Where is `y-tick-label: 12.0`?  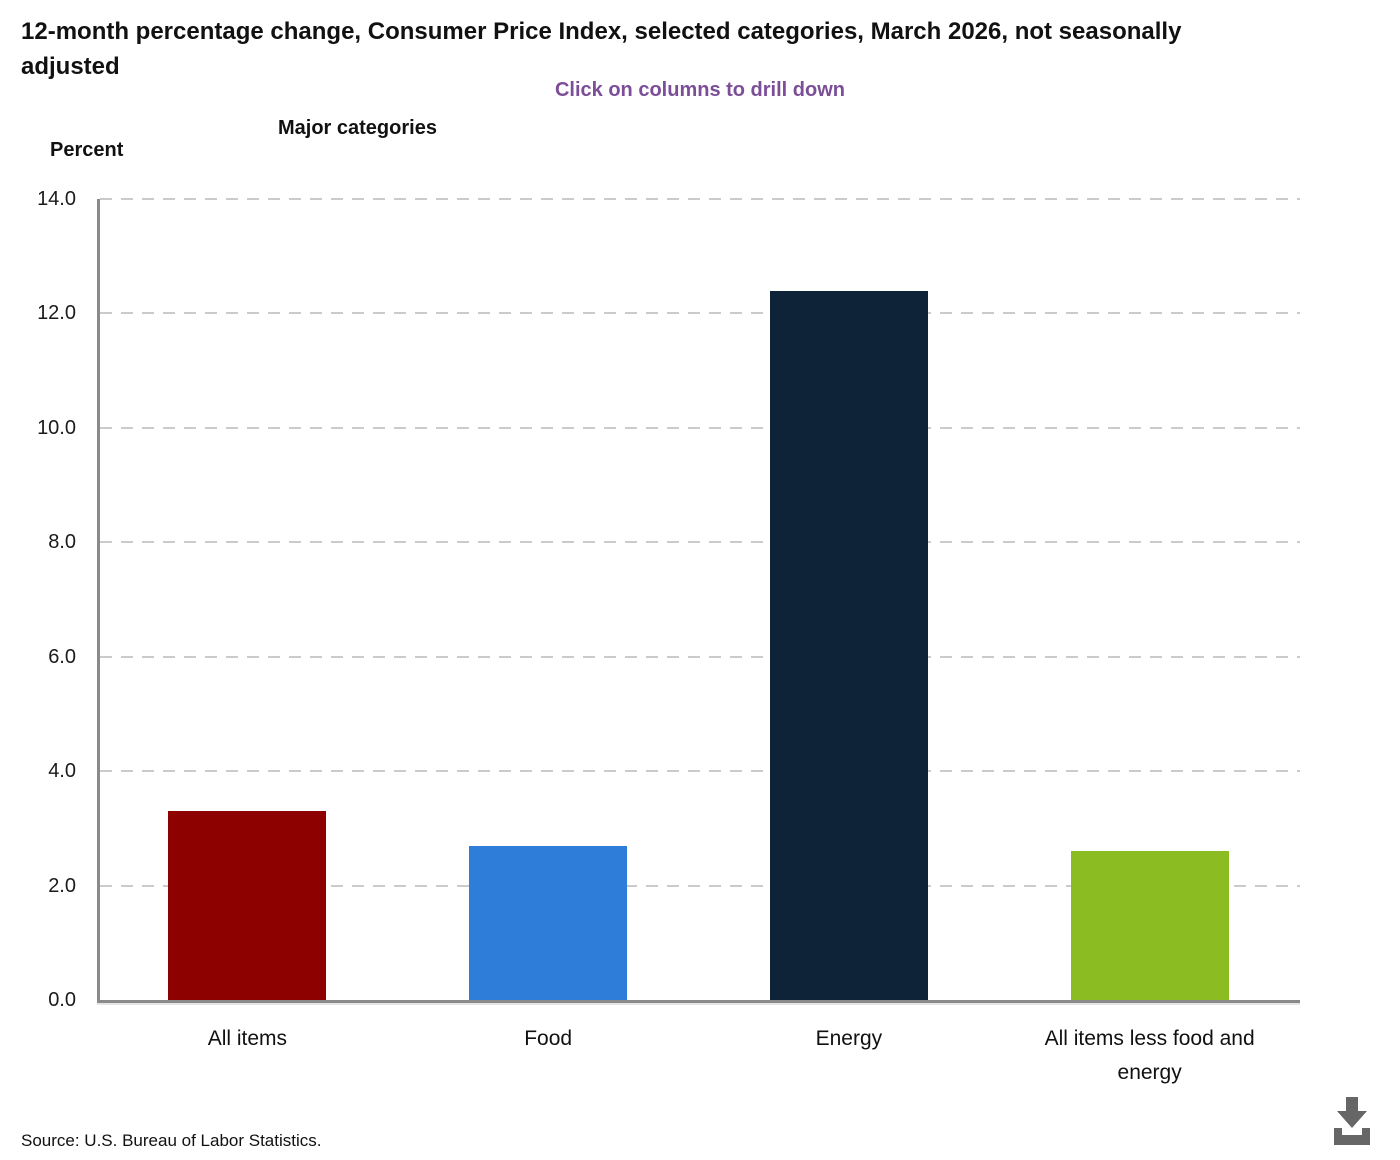 y-tick-label: 12.0 is located at coordinates (56, 313).